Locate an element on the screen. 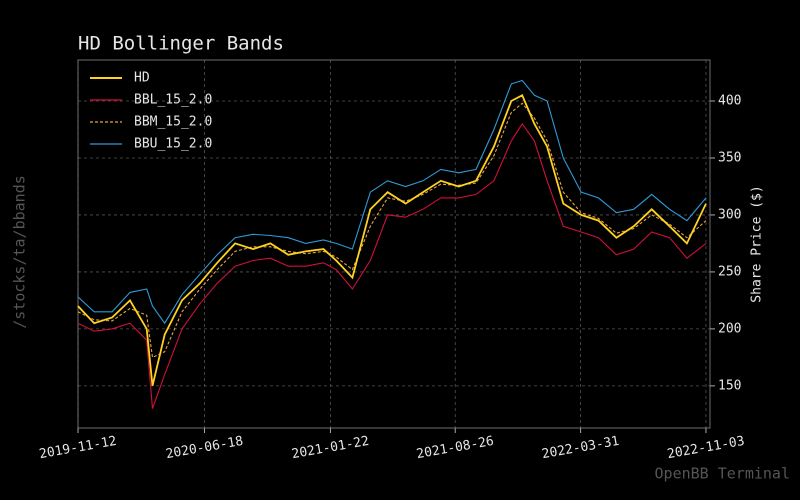 The width and height of the screenshot is (800, 500). y-tick-label: 200 is located at coordinates (729, 328).